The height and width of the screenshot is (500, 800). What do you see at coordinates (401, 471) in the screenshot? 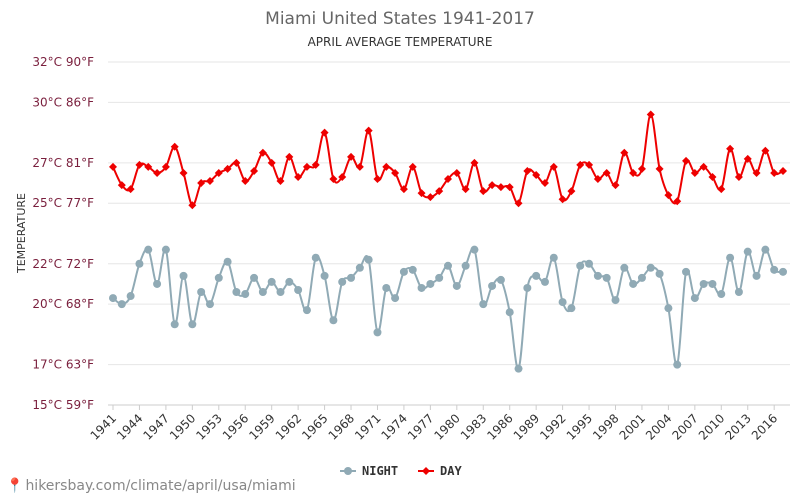
I see `legend: NIGHT DAY` at bounding box center [401, 471].